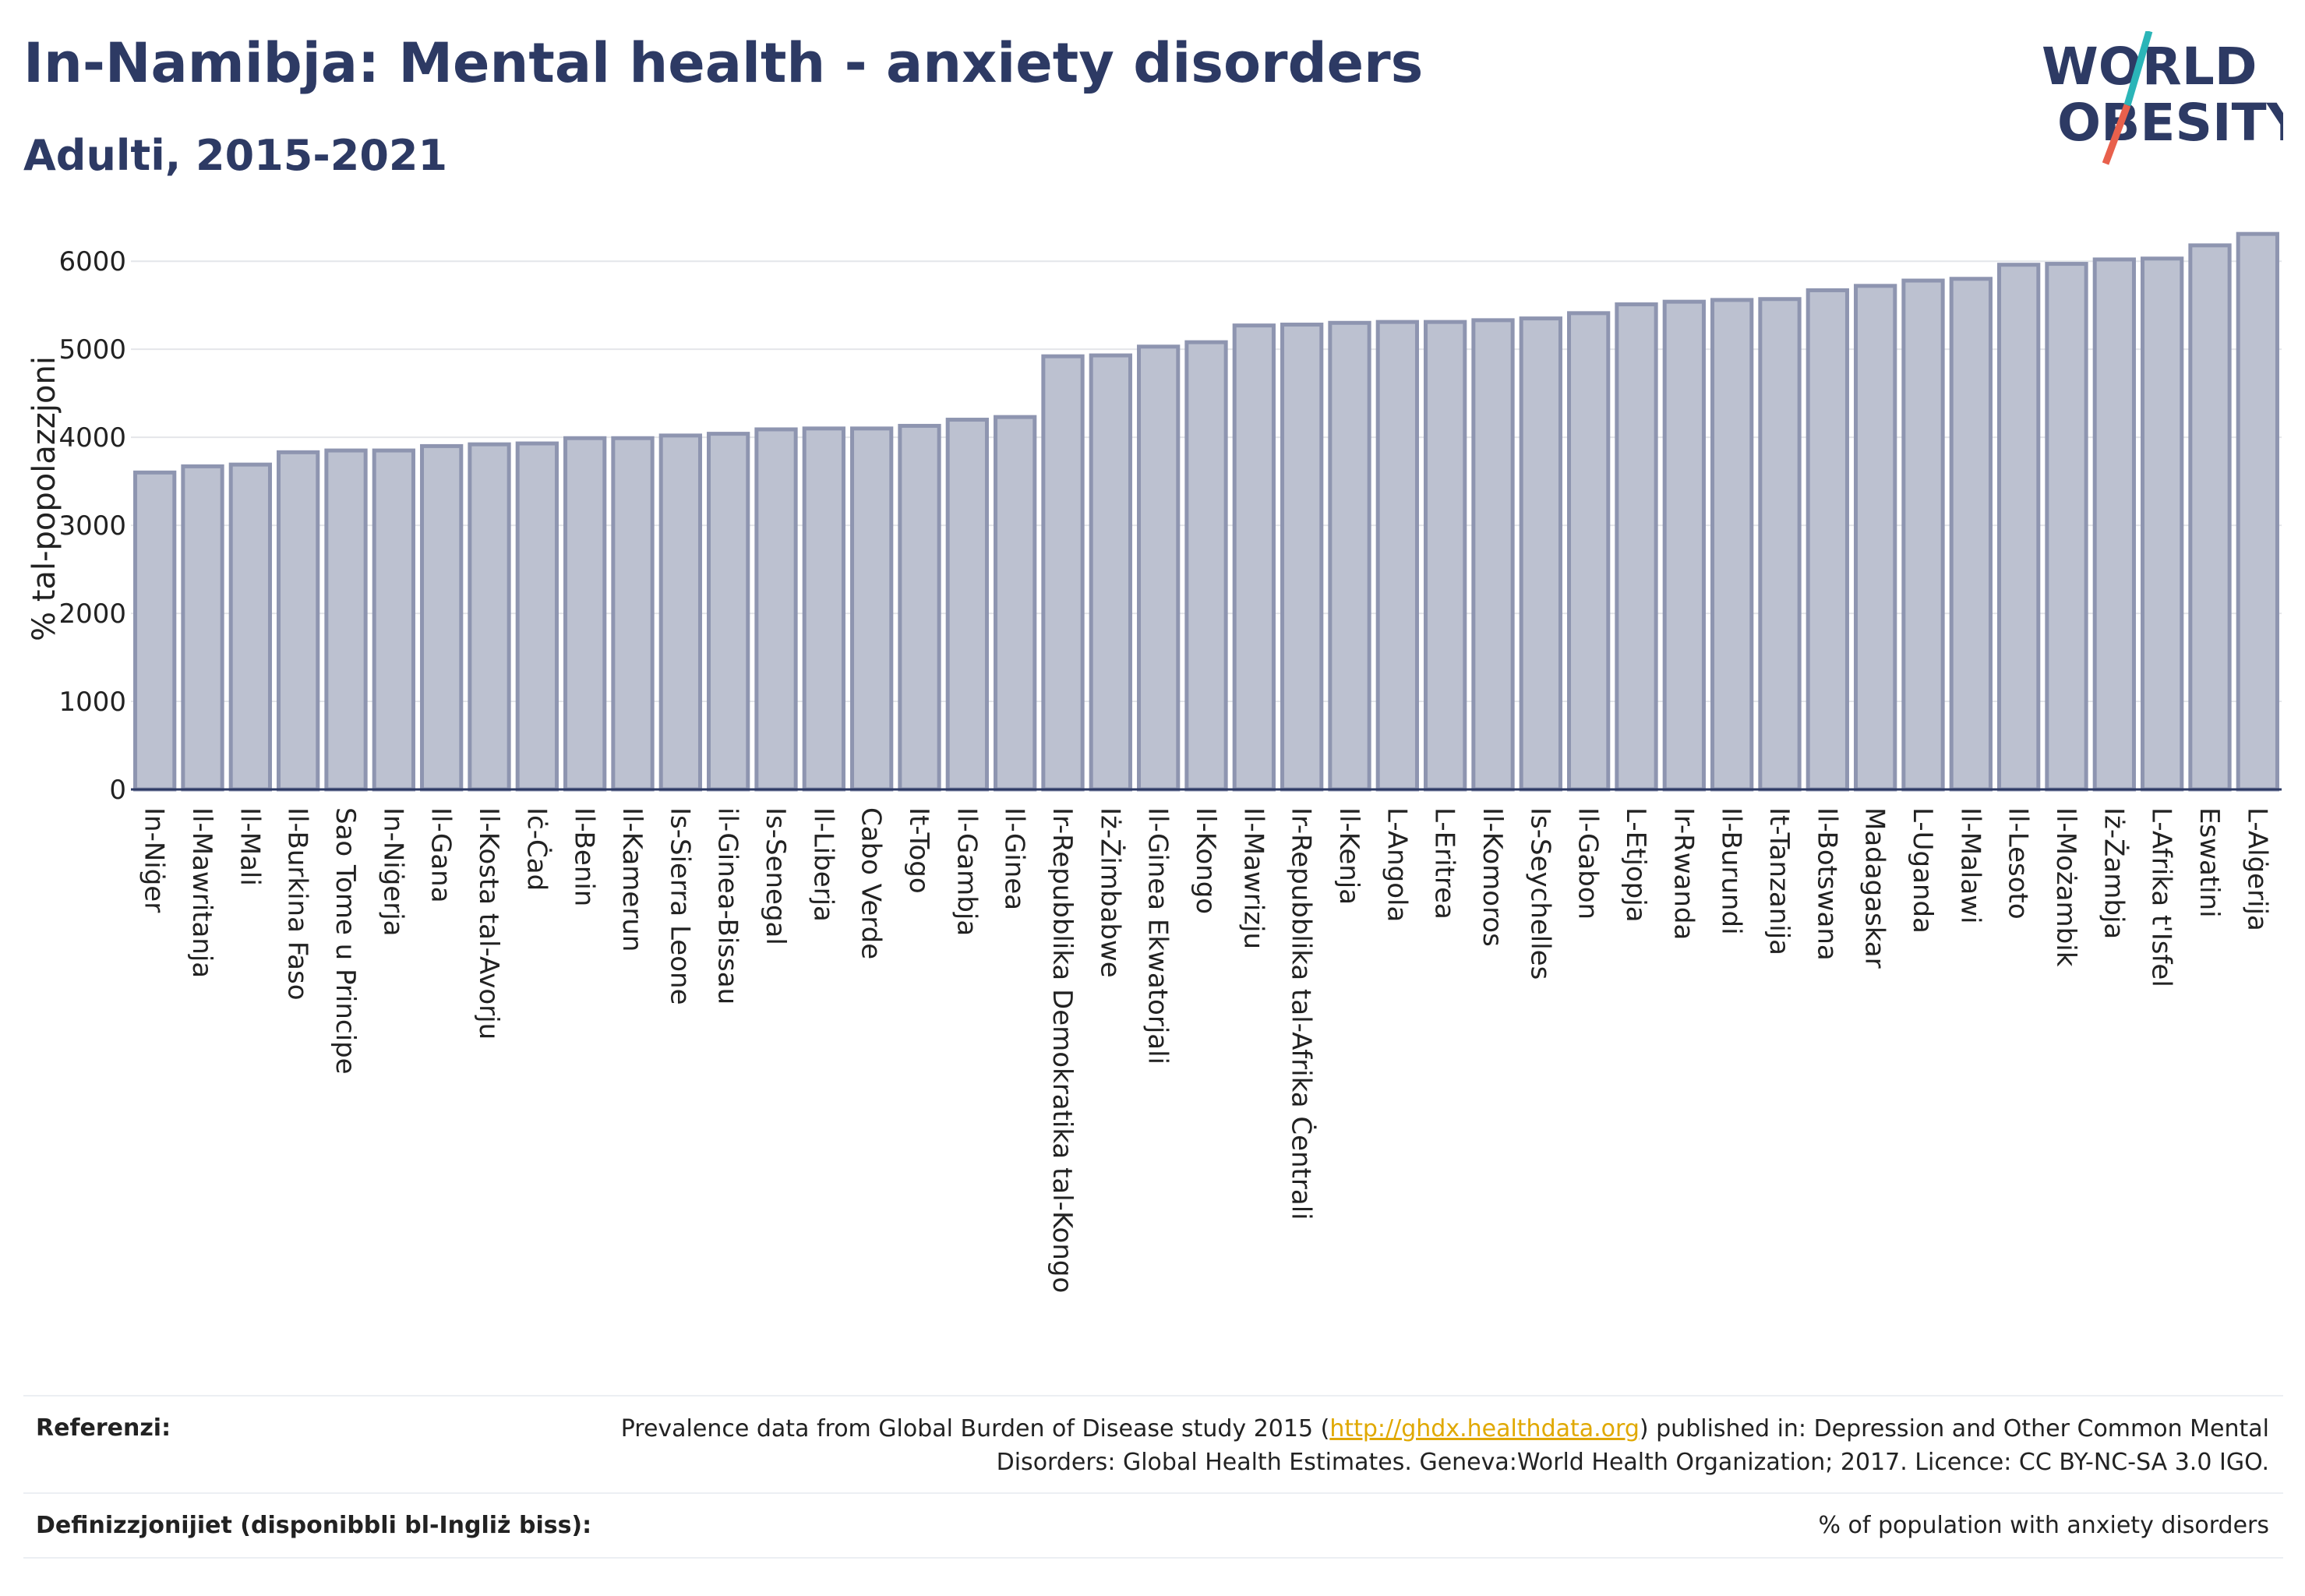 Image resolution: width=2305 pixels, height=1596 pixels. What do you see at coordinates (1484, 1428) in the screenshot?
I see `references-link: http://ghdx.healthdata.org` at bounding box center [1484, 1428].